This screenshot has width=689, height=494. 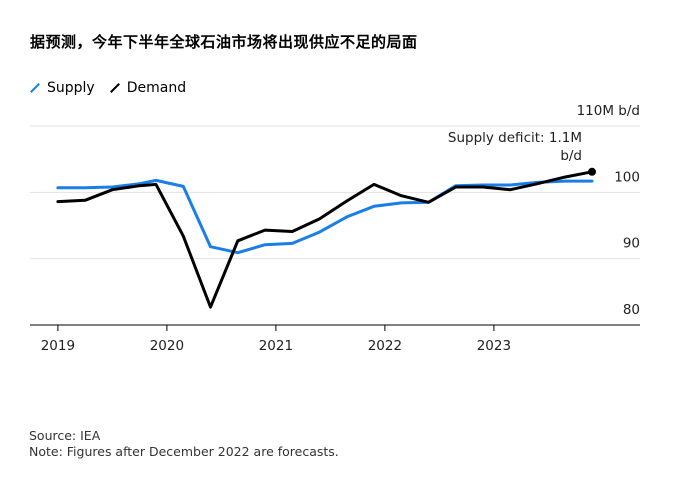 What do you see at coordinates (167, 346) in the screenshot?
I see `x-tick-label-2020: 2020` at bounding box center [167, 346].